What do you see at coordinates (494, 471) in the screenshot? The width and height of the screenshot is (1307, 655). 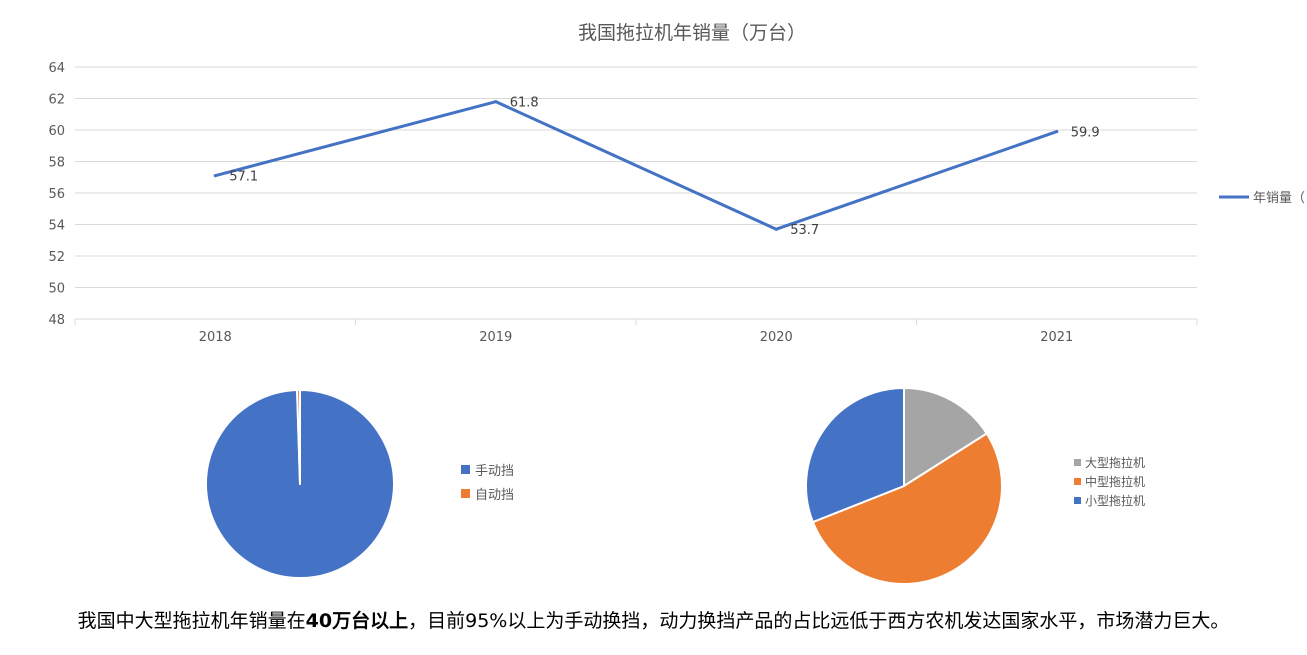 I see `legend-label-manual: 手动挡` at bounding box center [494, 471].